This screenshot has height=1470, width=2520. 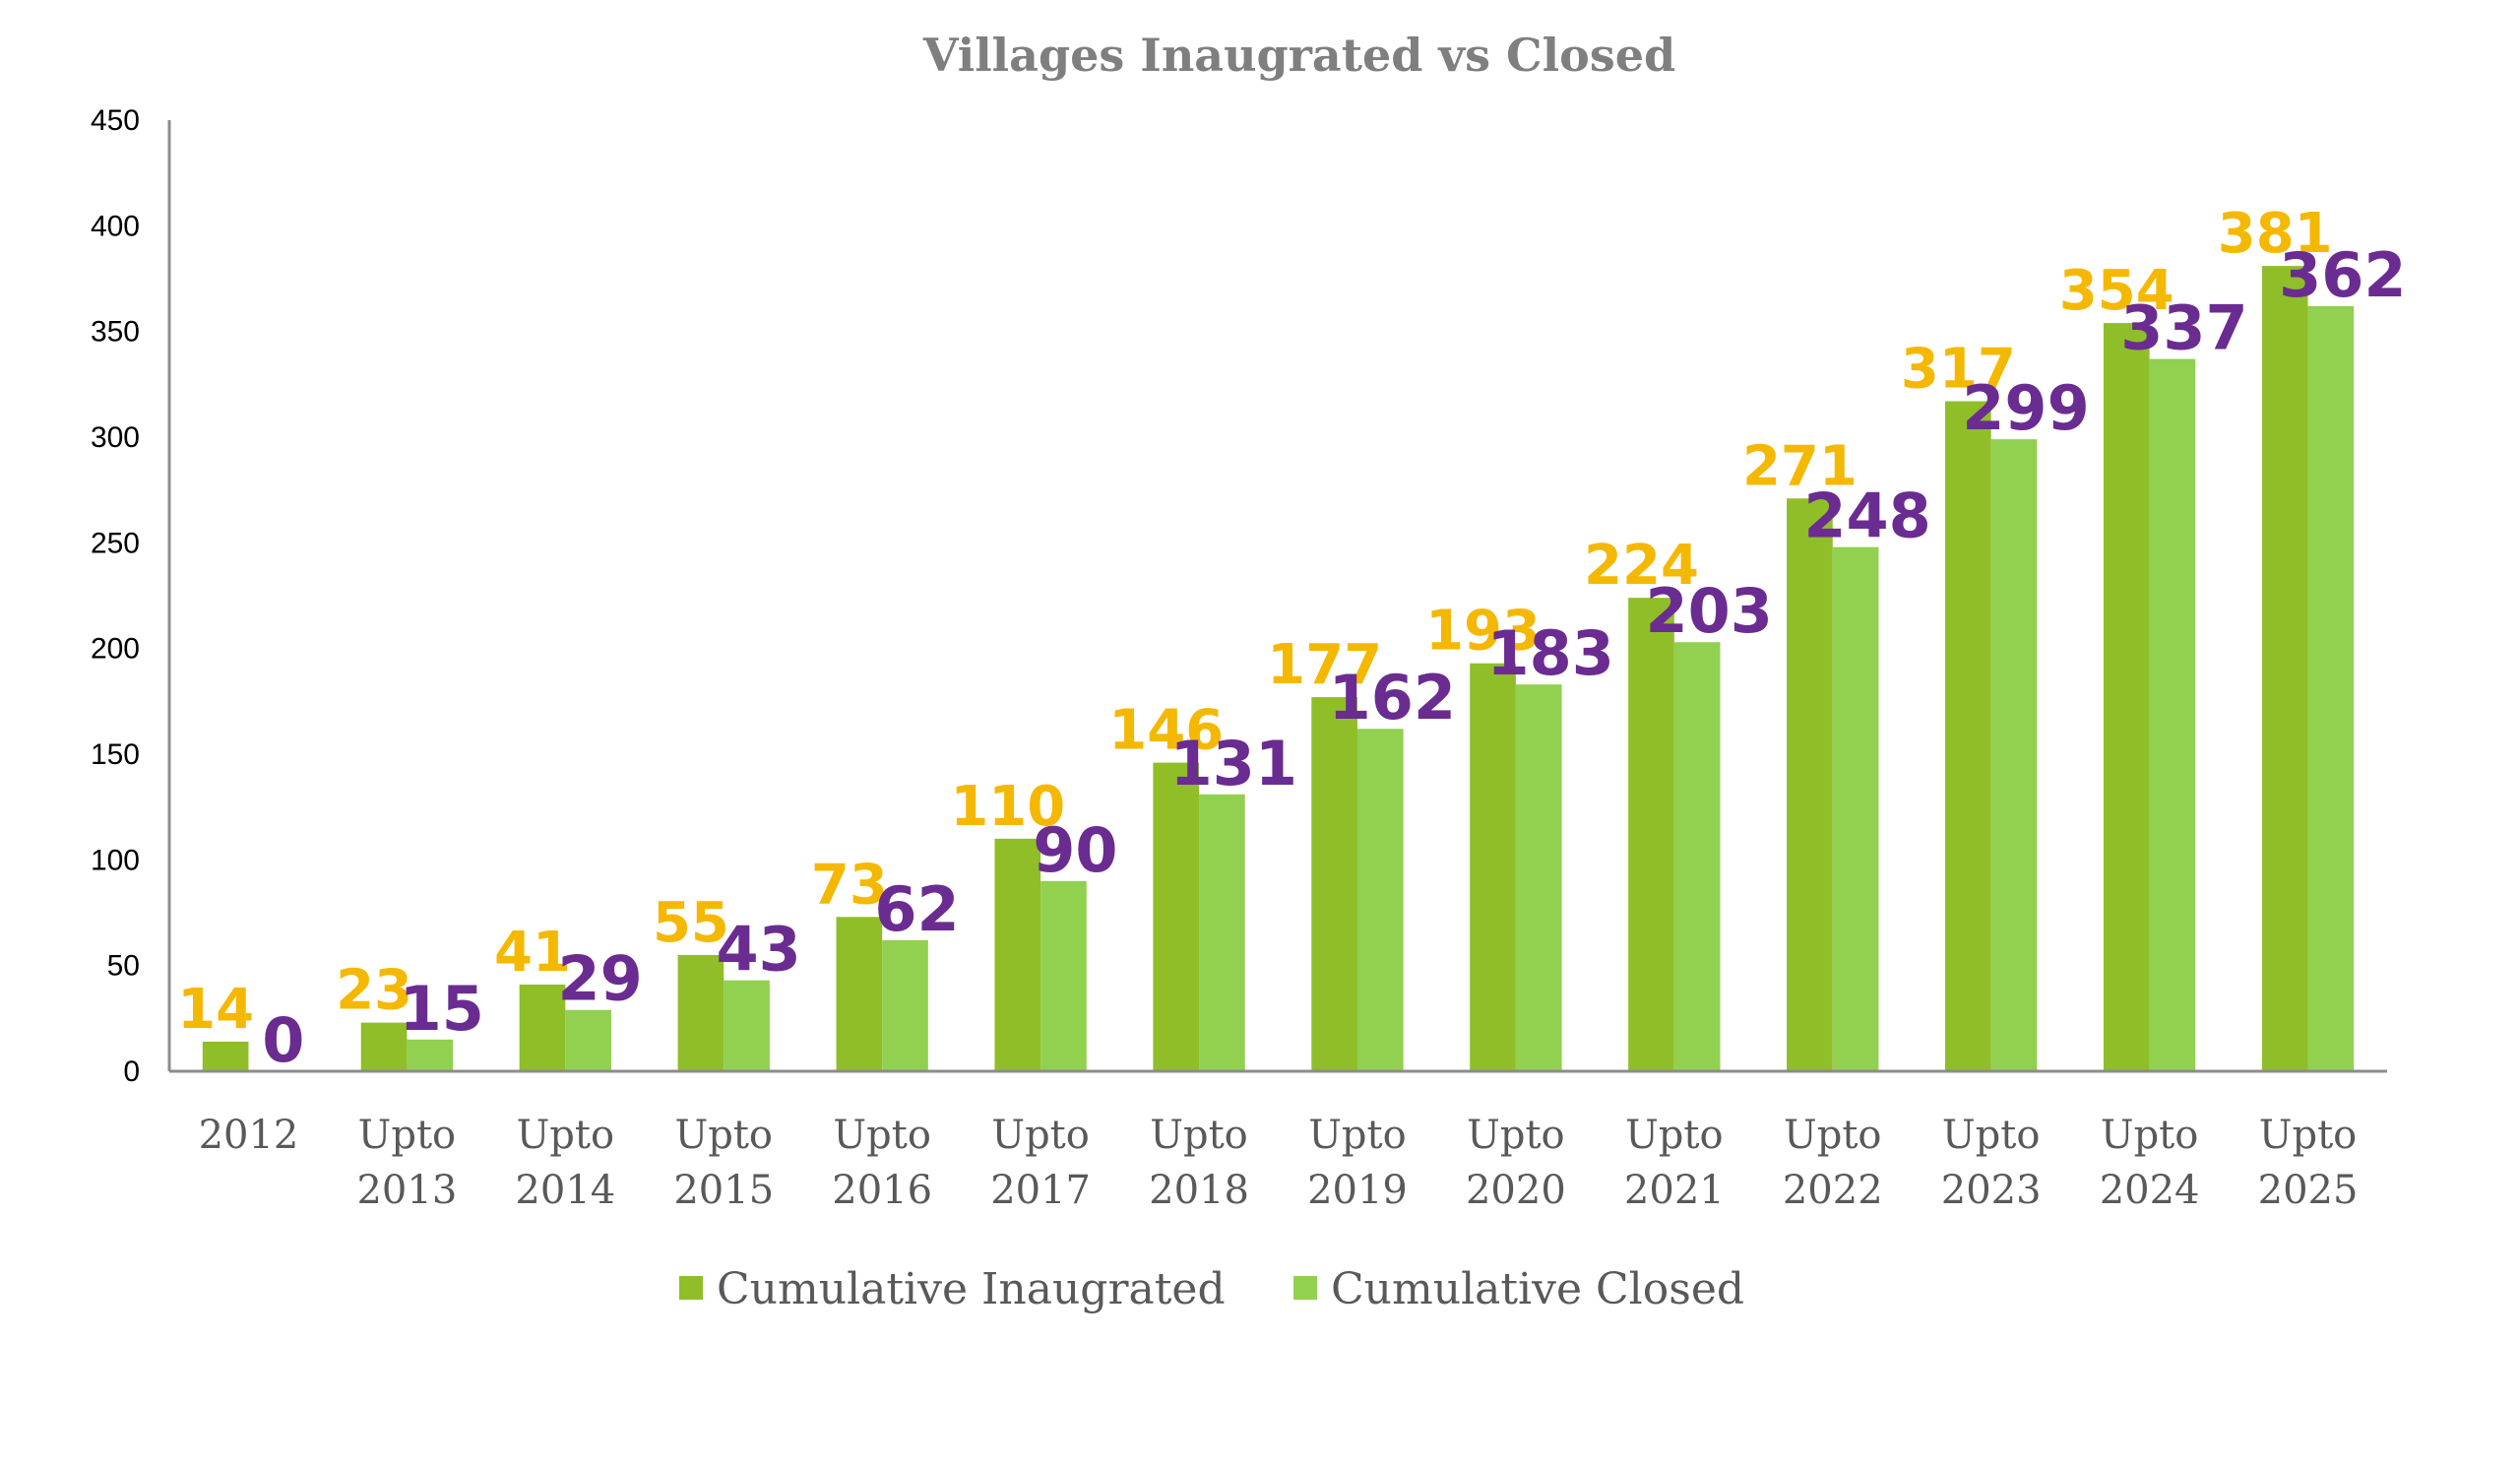 What do you see at coordinates (131, 596) in the screenshot?
I see `y-axis: 0 50 100 150 200 250 300 350 400 450` at bounding box center [131, 596].